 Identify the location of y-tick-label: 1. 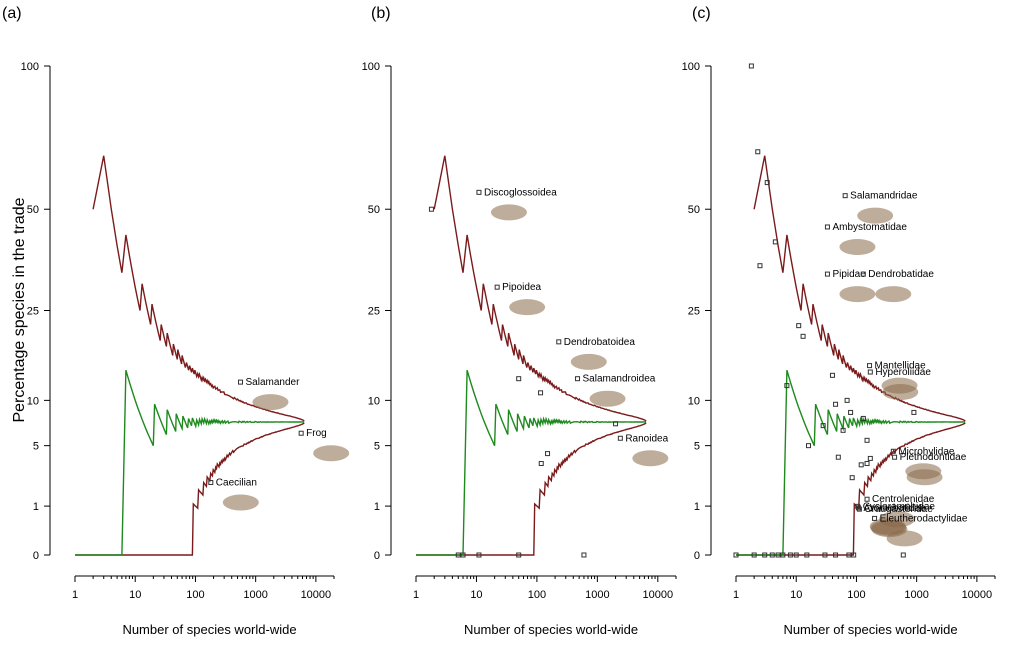
(377, 507).